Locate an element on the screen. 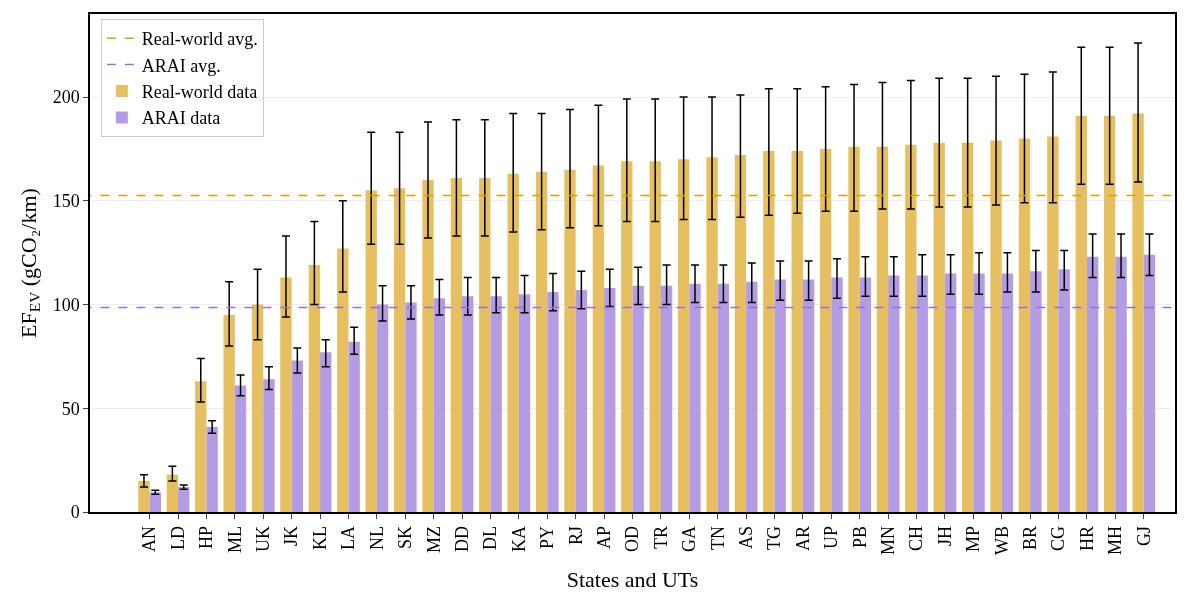  x-tick-label: RJ is located at coordinates (575, 535).